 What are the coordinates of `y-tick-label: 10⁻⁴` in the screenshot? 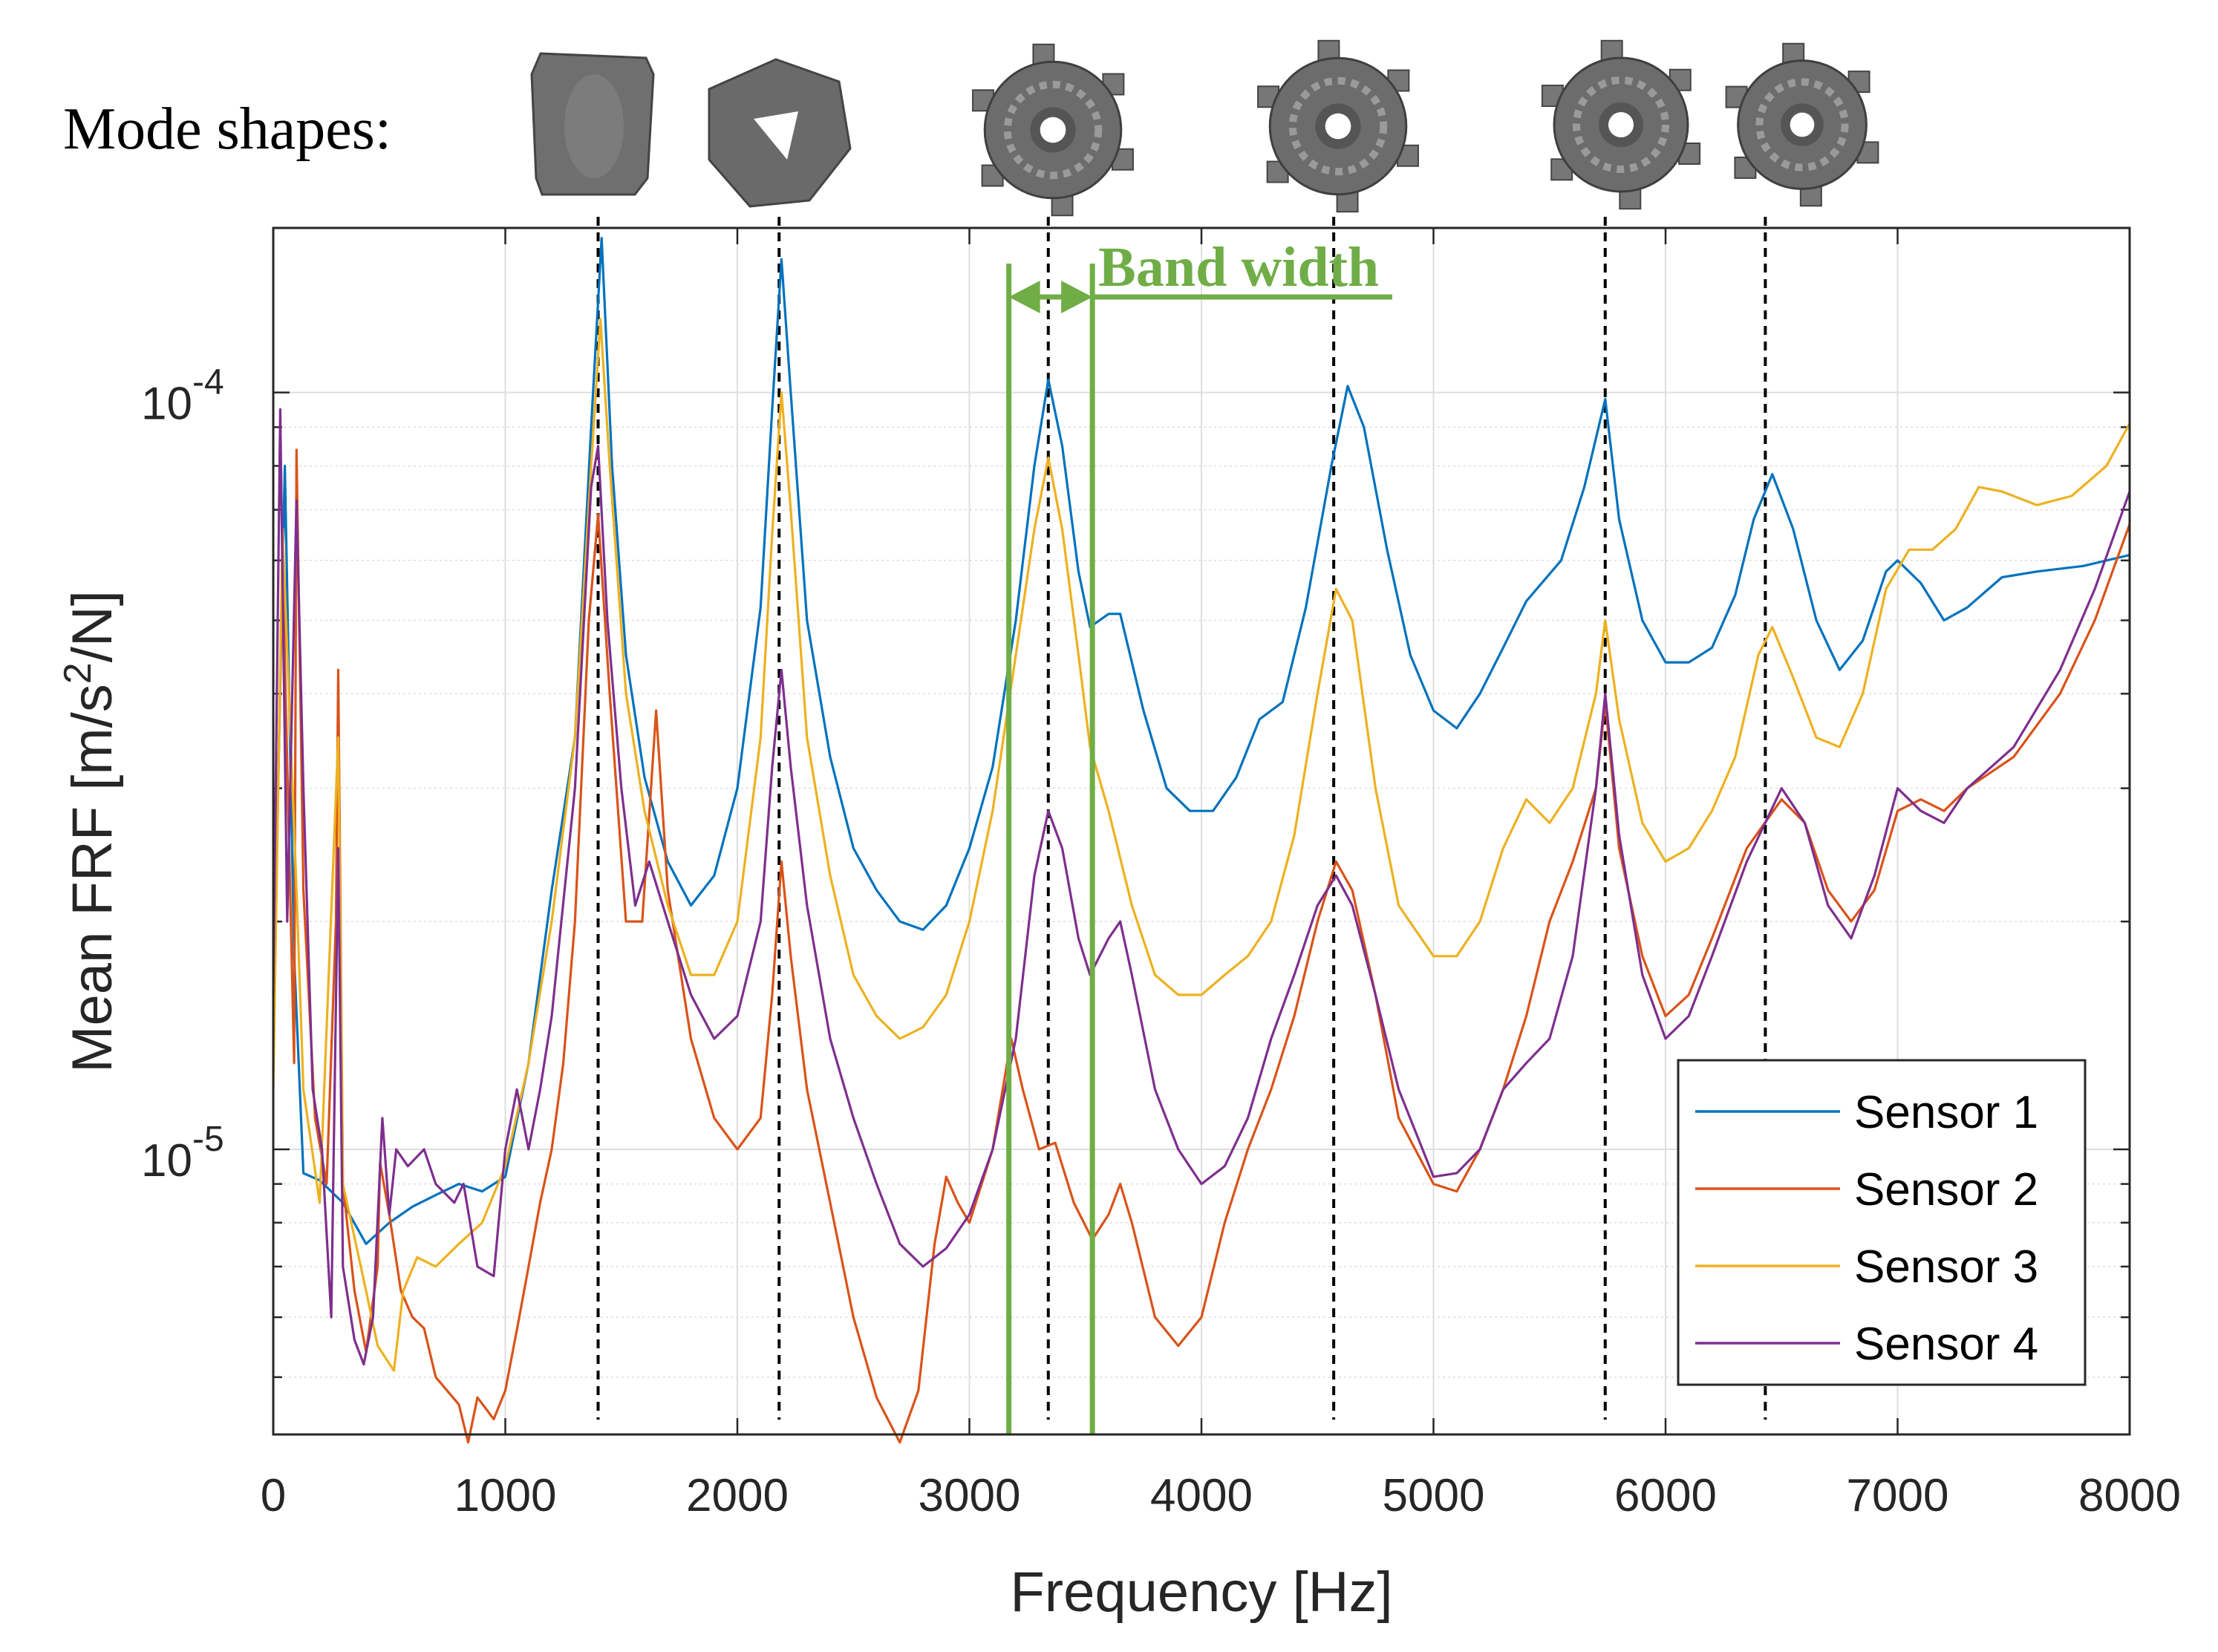 It's located at (182, 396).